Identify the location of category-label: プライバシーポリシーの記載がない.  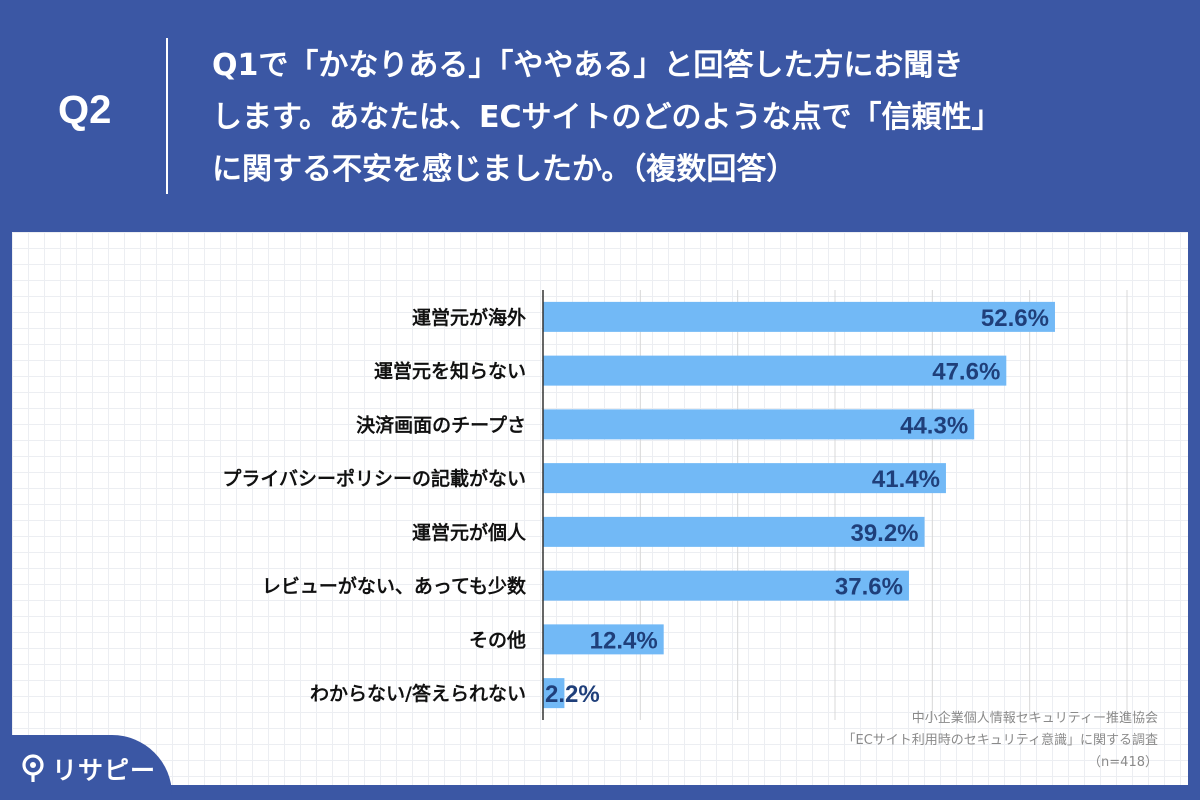
(374, 478).